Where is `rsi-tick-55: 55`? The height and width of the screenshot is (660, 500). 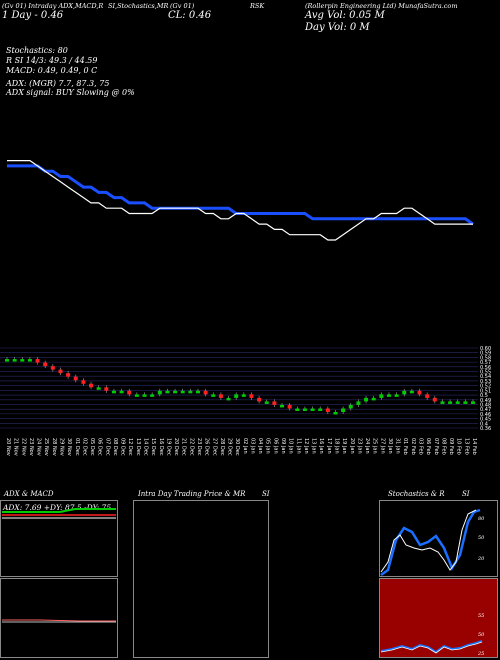
rsi-tick-55: 55 is located at coordinates (481, 616).